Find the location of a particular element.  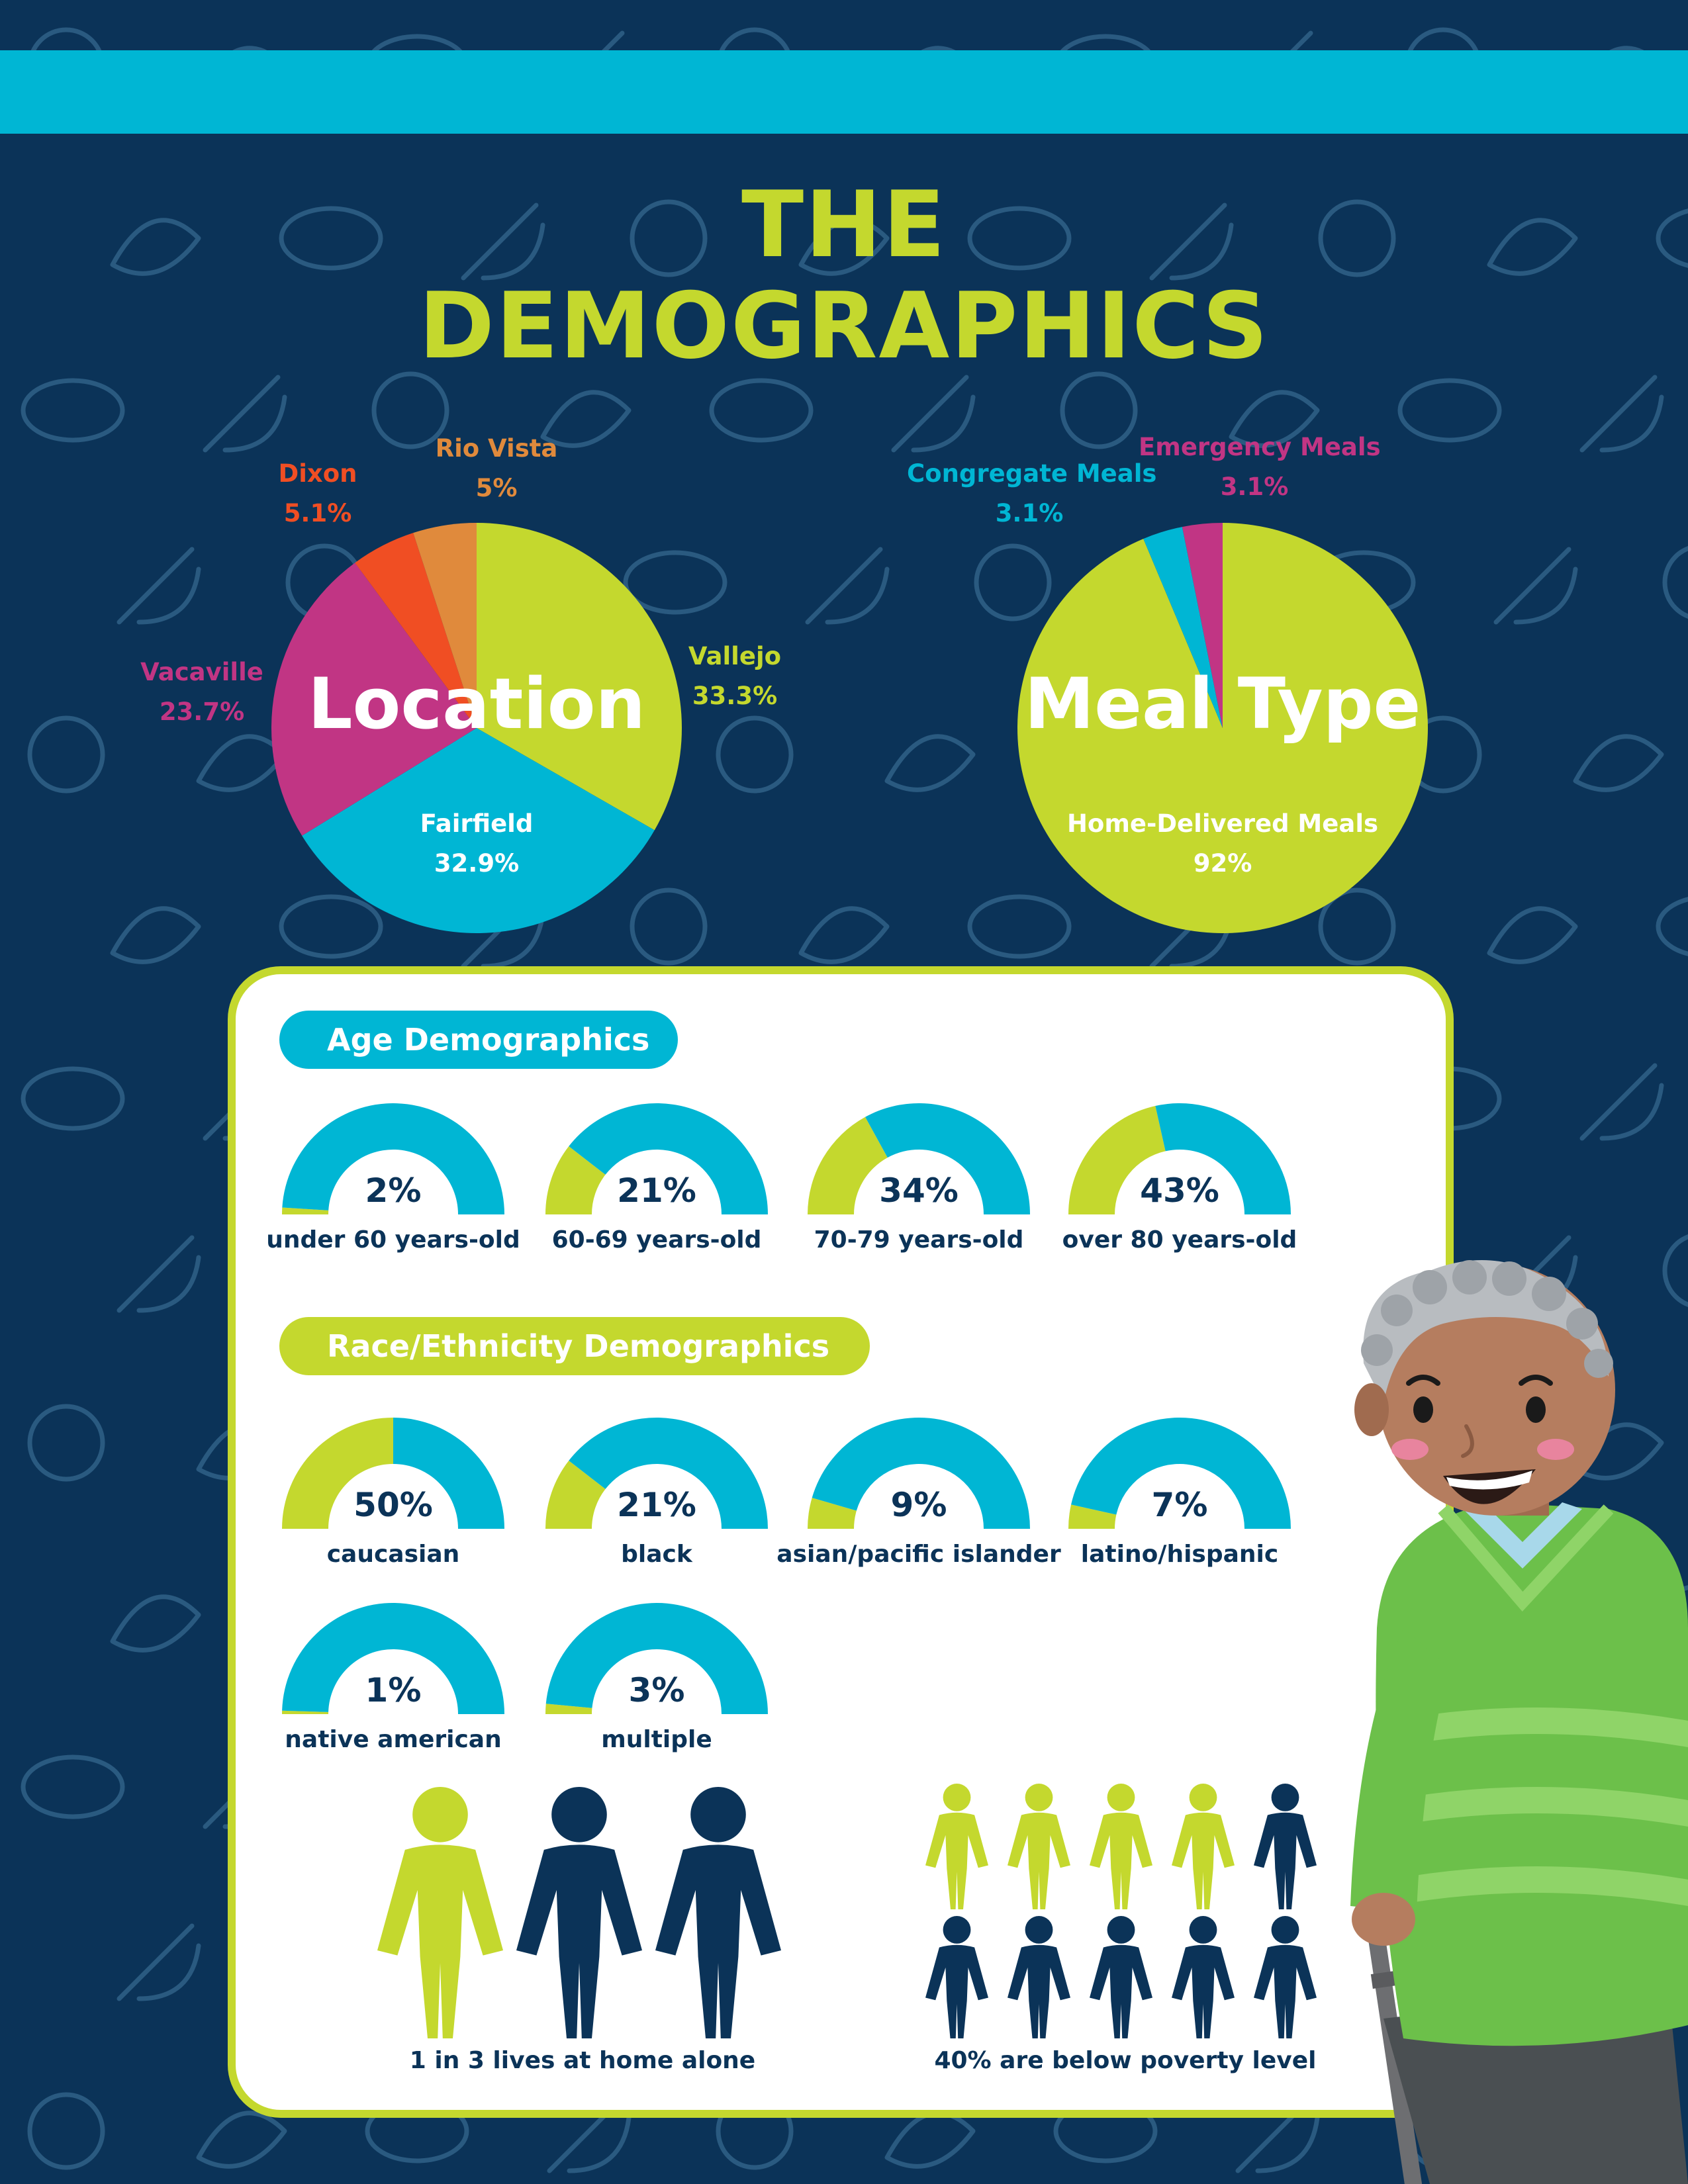

pie-slice-vacaville is located at coordinates (374, 699).